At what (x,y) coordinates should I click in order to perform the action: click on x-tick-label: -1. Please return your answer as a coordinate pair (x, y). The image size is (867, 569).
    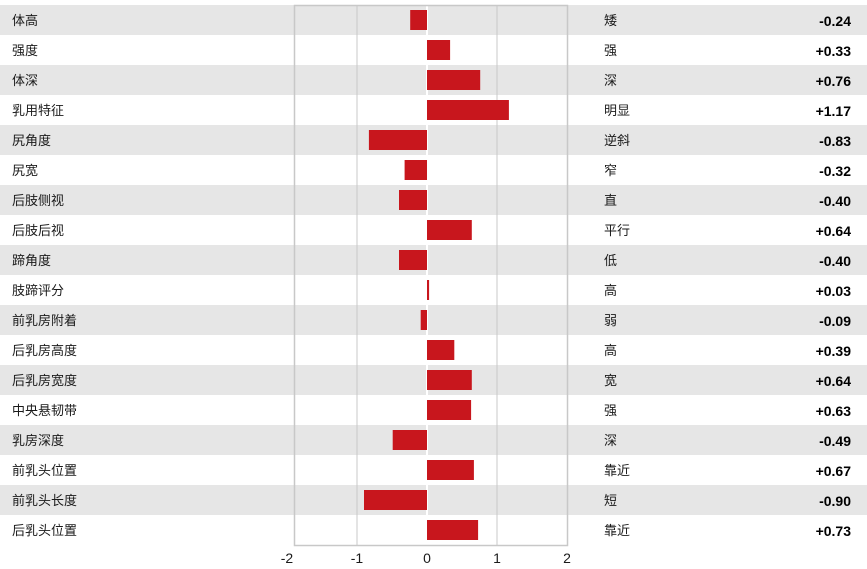
    Looking at the image, I should click on (357, 558).